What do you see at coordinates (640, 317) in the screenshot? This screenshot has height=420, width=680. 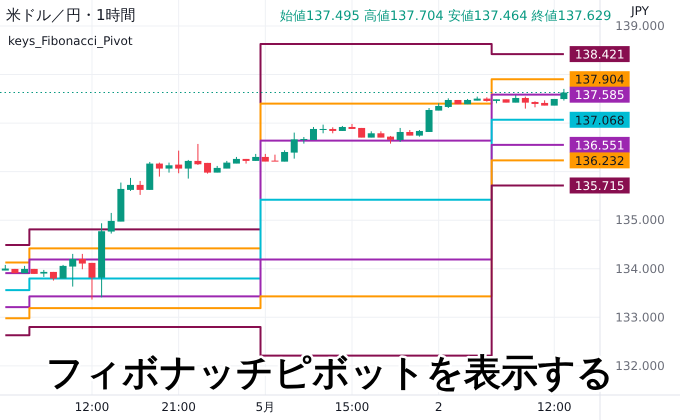 I see `y-tick-label: 133.000` at bounding box center [640, 317].